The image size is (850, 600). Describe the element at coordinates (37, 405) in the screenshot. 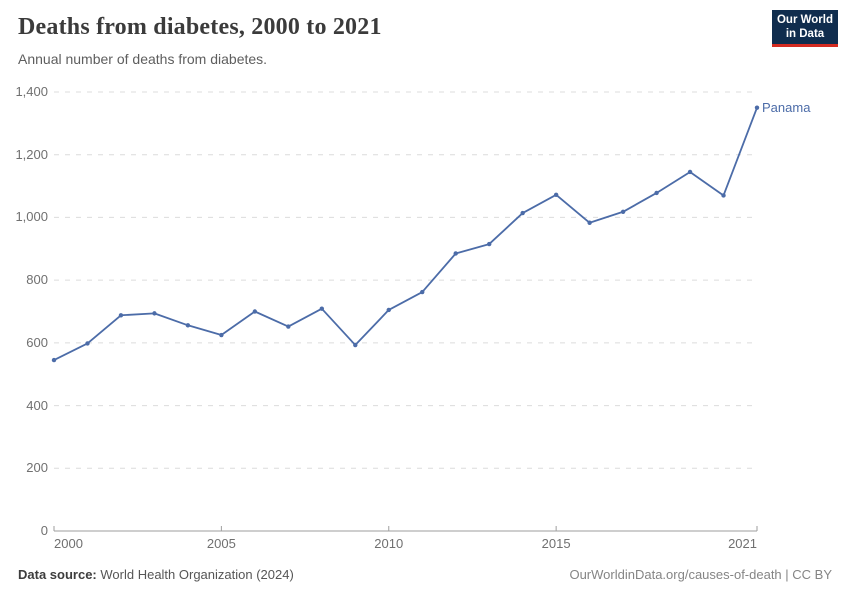

I see `y-axis-tick-label: 400` at that location.